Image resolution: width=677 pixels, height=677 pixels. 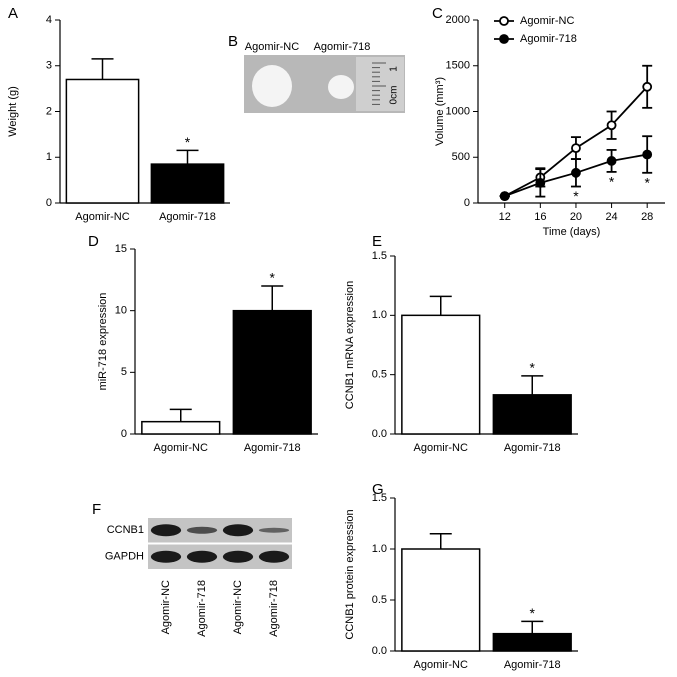 What do you see at coordinates (49, 66) in the screenshot?
I see `y-tick-label: 3` at bounding box center [49, 66].